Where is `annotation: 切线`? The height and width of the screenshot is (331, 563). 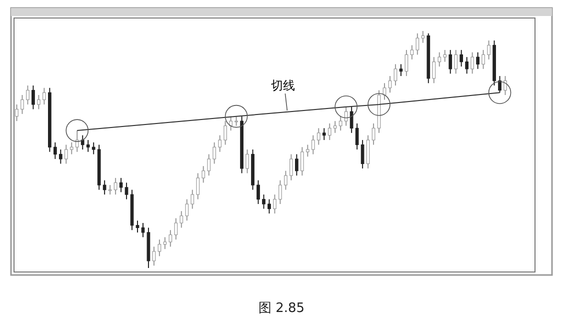 annotation: 切线 is located at coordinates (283, 85).